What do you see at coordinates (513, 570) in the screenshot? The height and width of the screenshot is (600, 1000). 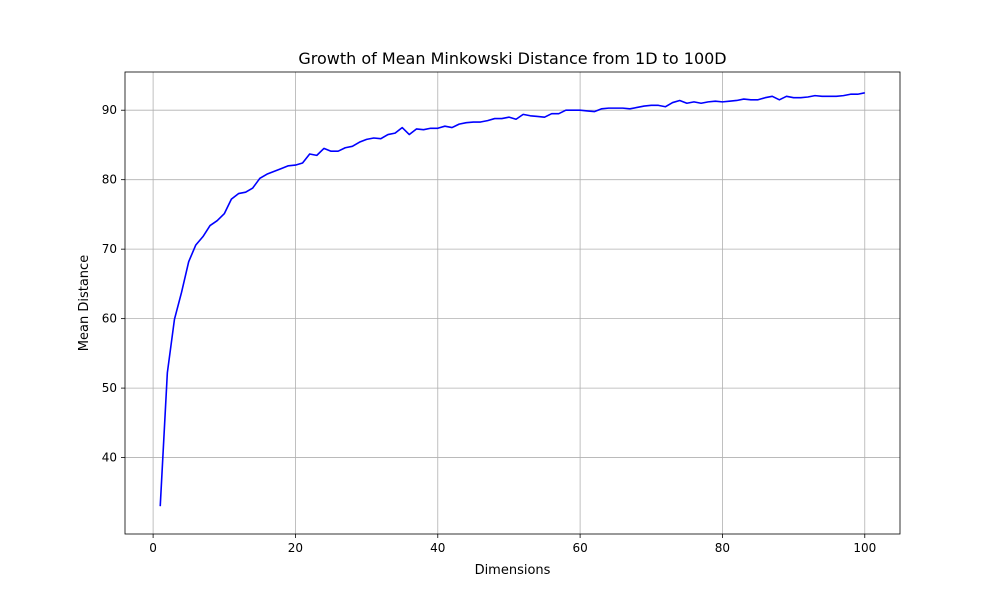 I see `x-axis-label: Dimensions` at bounding box center [513, 570].